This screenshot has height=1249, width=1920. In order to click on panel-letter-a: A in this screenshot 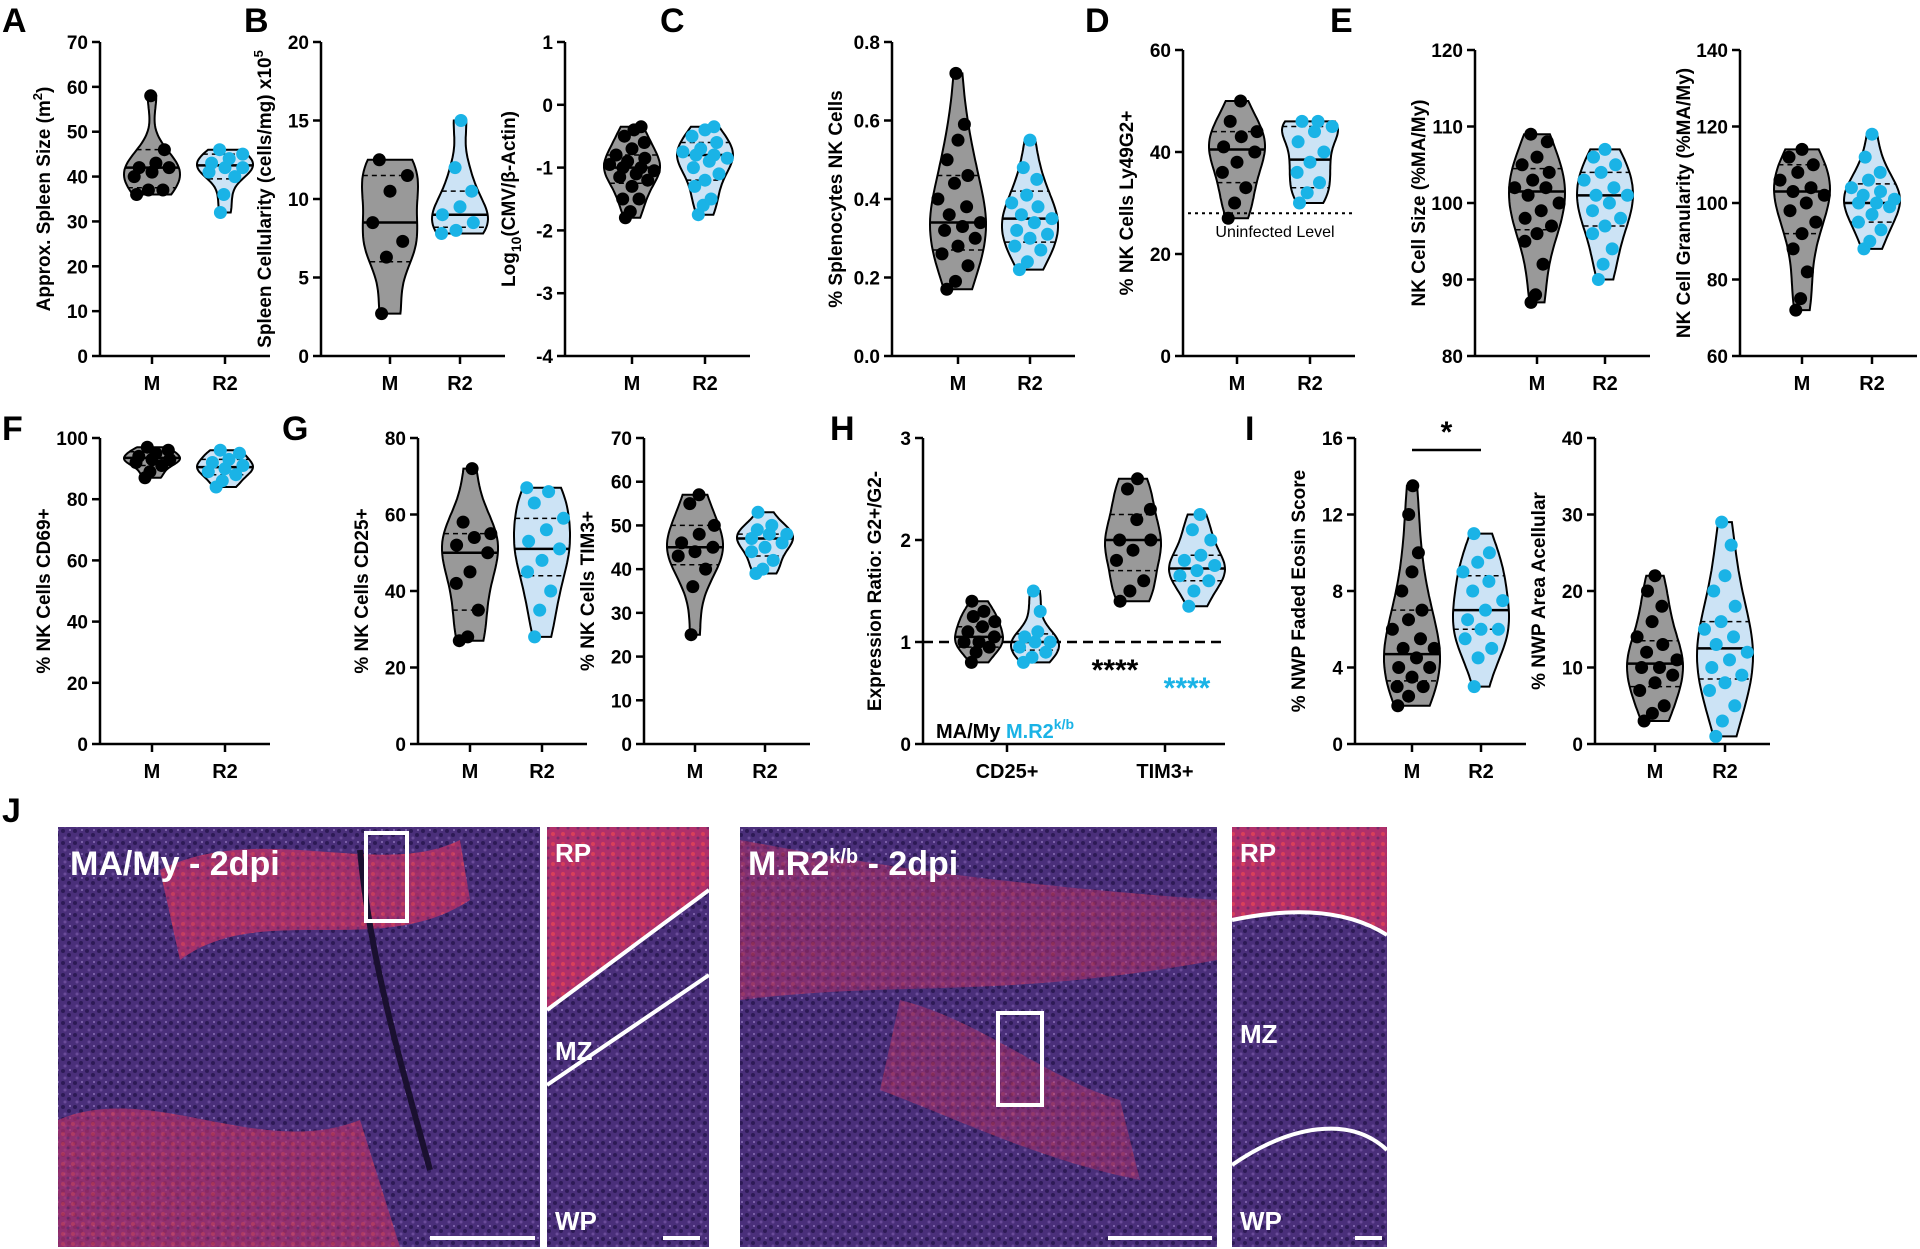, I will do `click(14, 21)`.